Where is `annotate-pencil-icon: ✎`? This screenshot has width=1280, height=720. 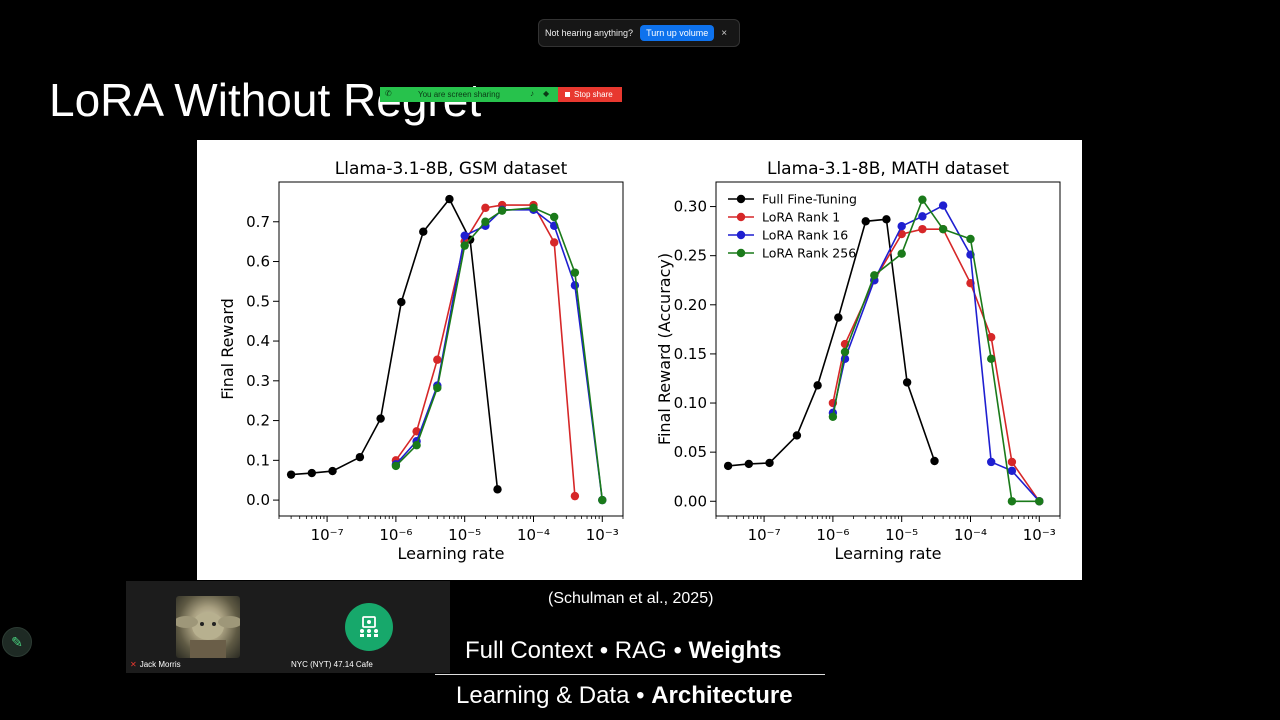
annotate-pencil-icon: ✎ is located at coordinates (17, 642).